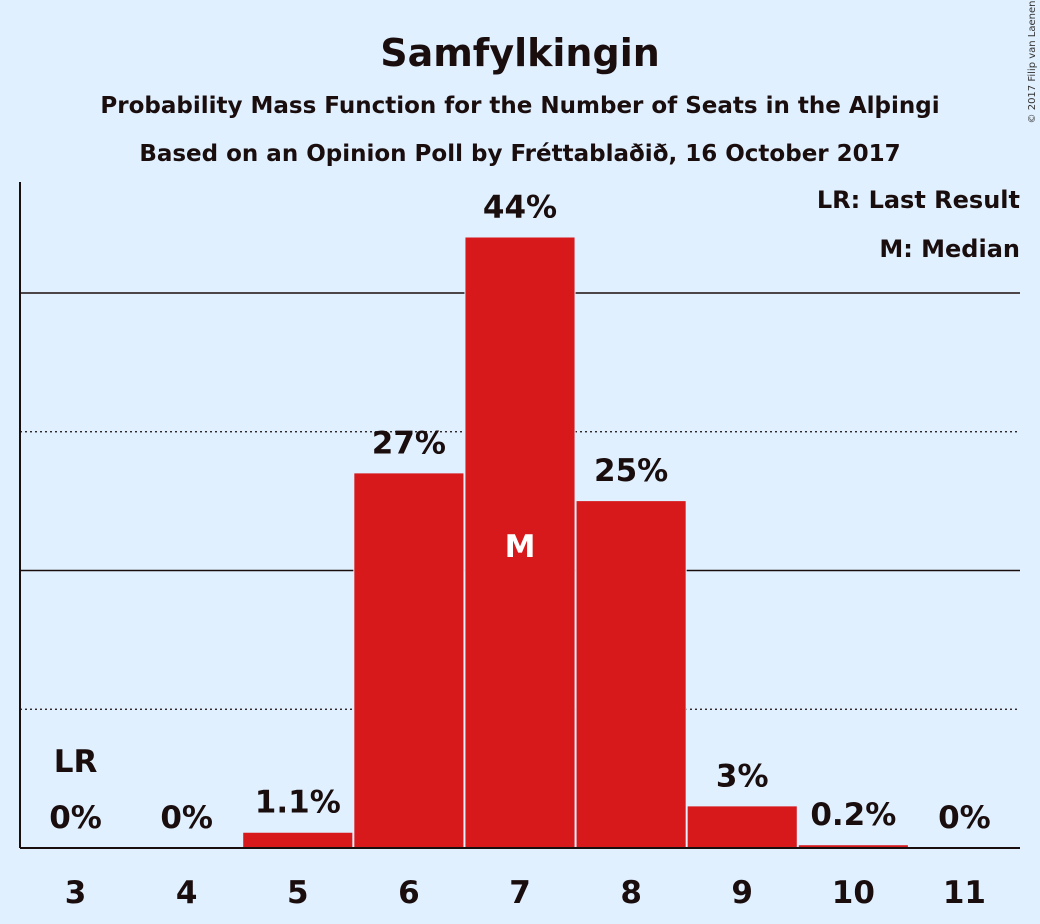 This screenshot has width=1040, height=924. What do you see at coordinates (742, 776) in the screenshot?
I see `bar-value-label-9: 3%` at bounding box center [742, 776].